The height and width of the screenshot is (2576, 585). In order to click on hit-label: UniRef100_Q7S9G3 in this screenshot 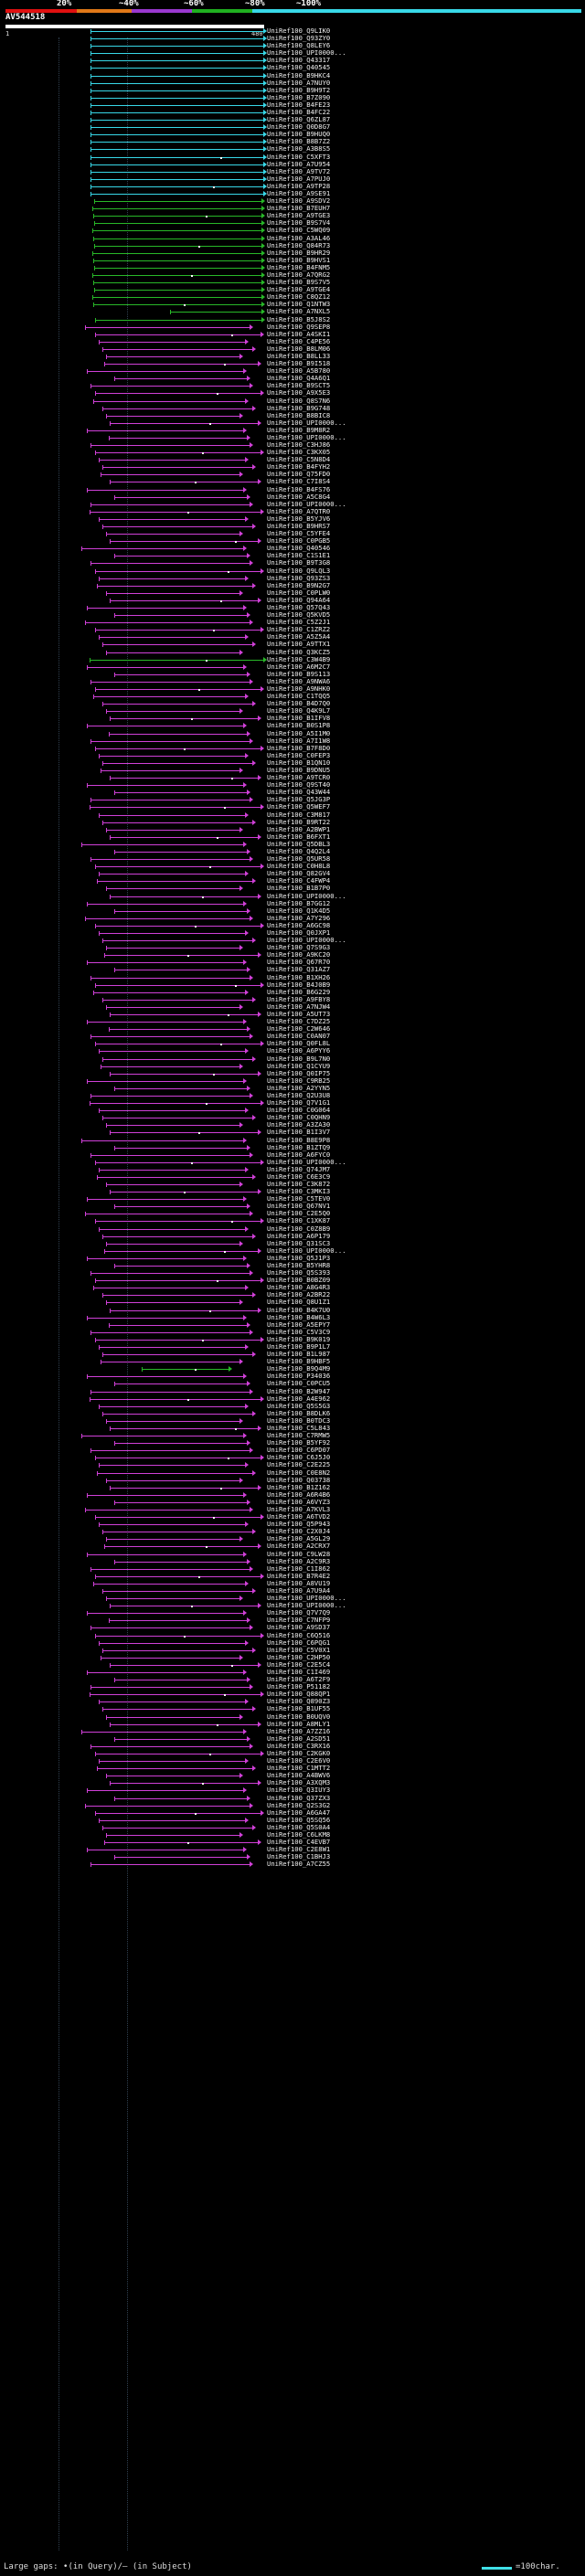, I will do `click(299, 947)`.